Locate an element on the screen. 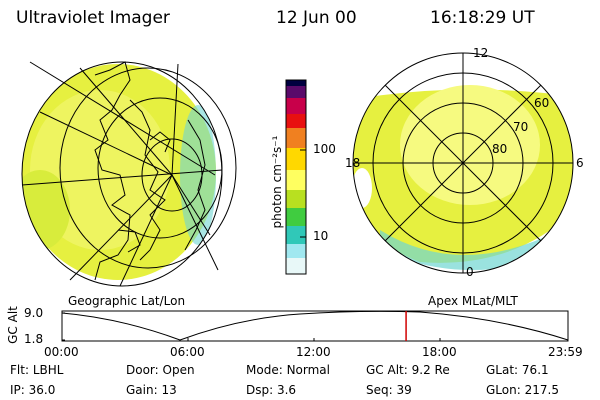  observation-time: 16:18:29 UT is located at coordinates (482, 18).